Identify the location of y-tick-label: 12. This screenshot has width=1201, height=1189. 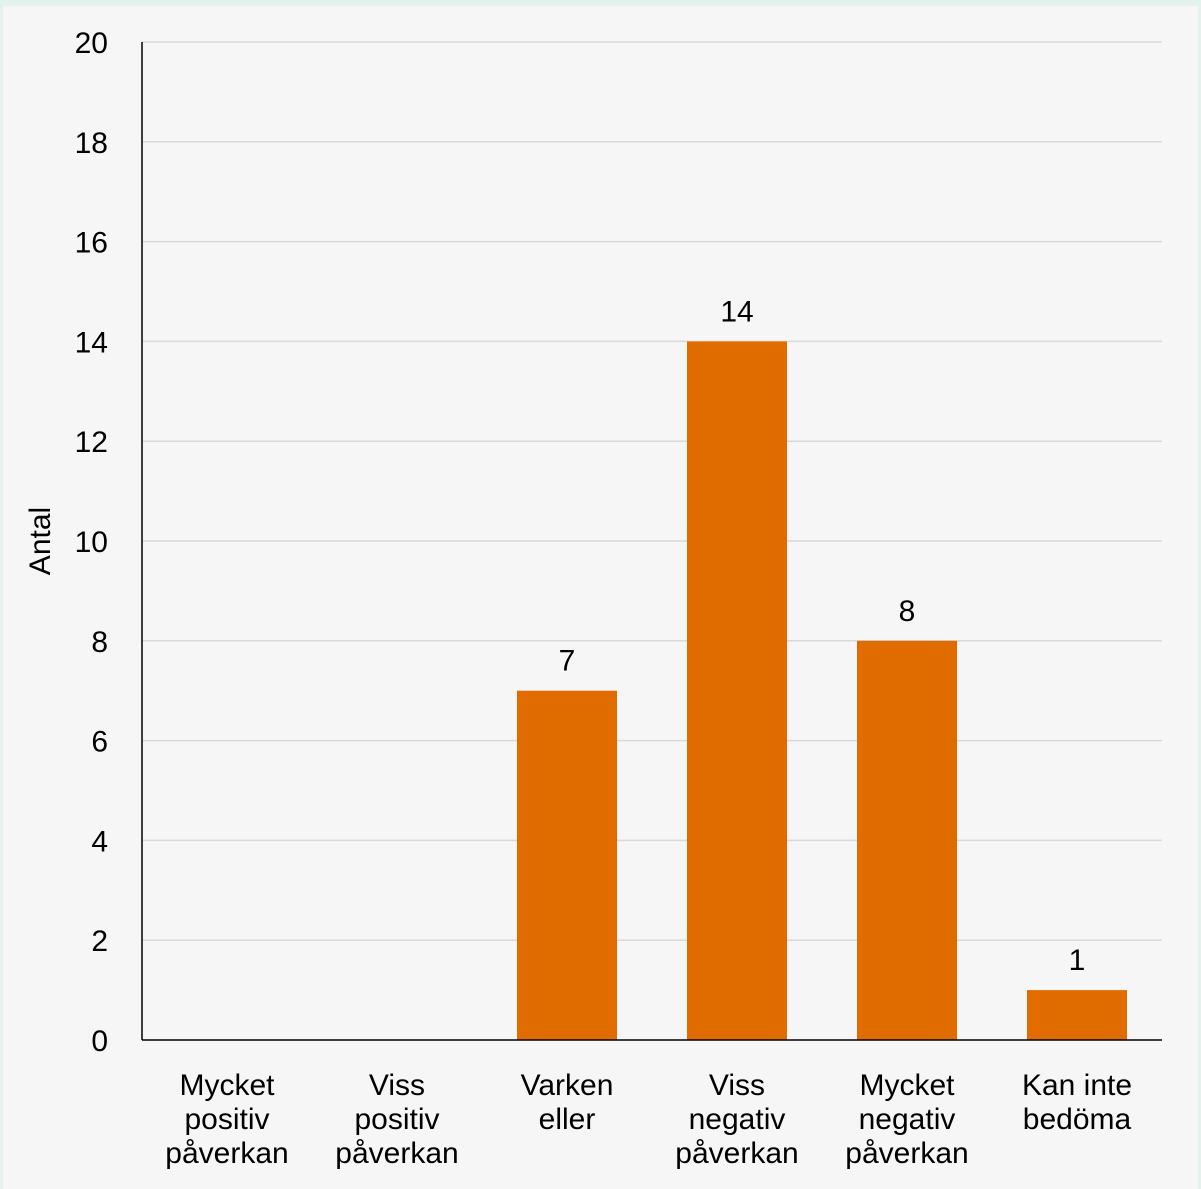
(91, 442).